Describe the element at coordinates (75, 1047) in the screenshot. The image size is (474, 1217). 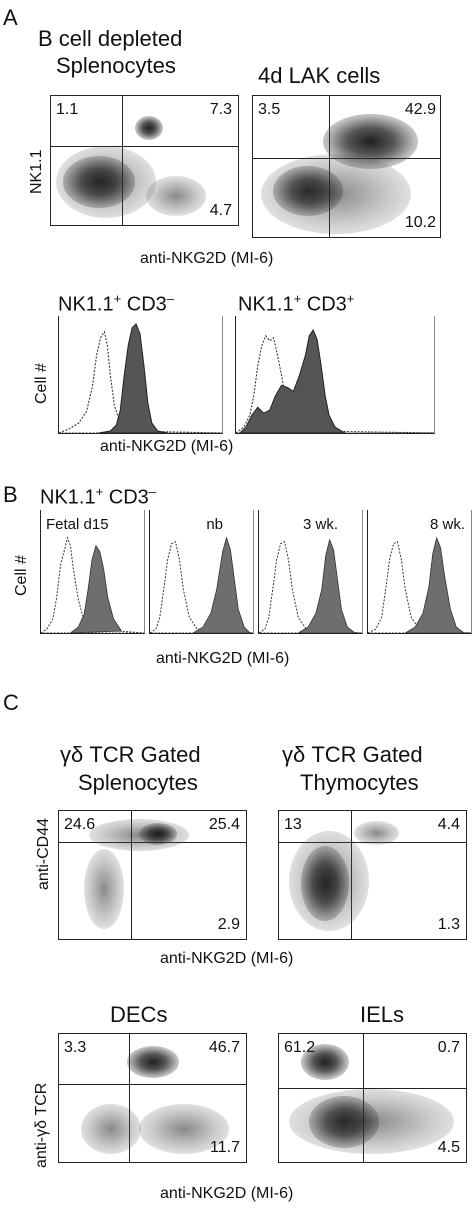
I see `quadrant-upper-left: 3.3` at that location.